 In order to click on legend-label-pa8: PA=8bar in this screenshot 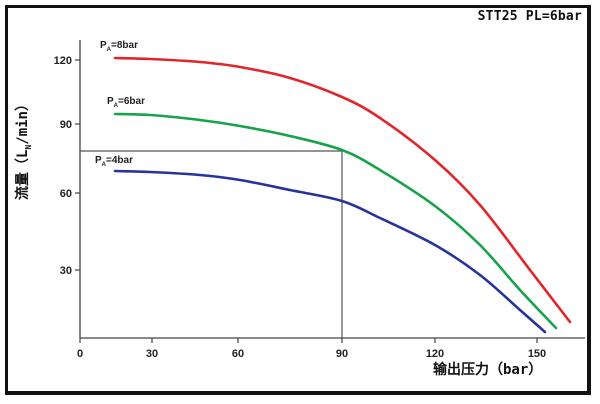, I will do `click(119, 46)`.